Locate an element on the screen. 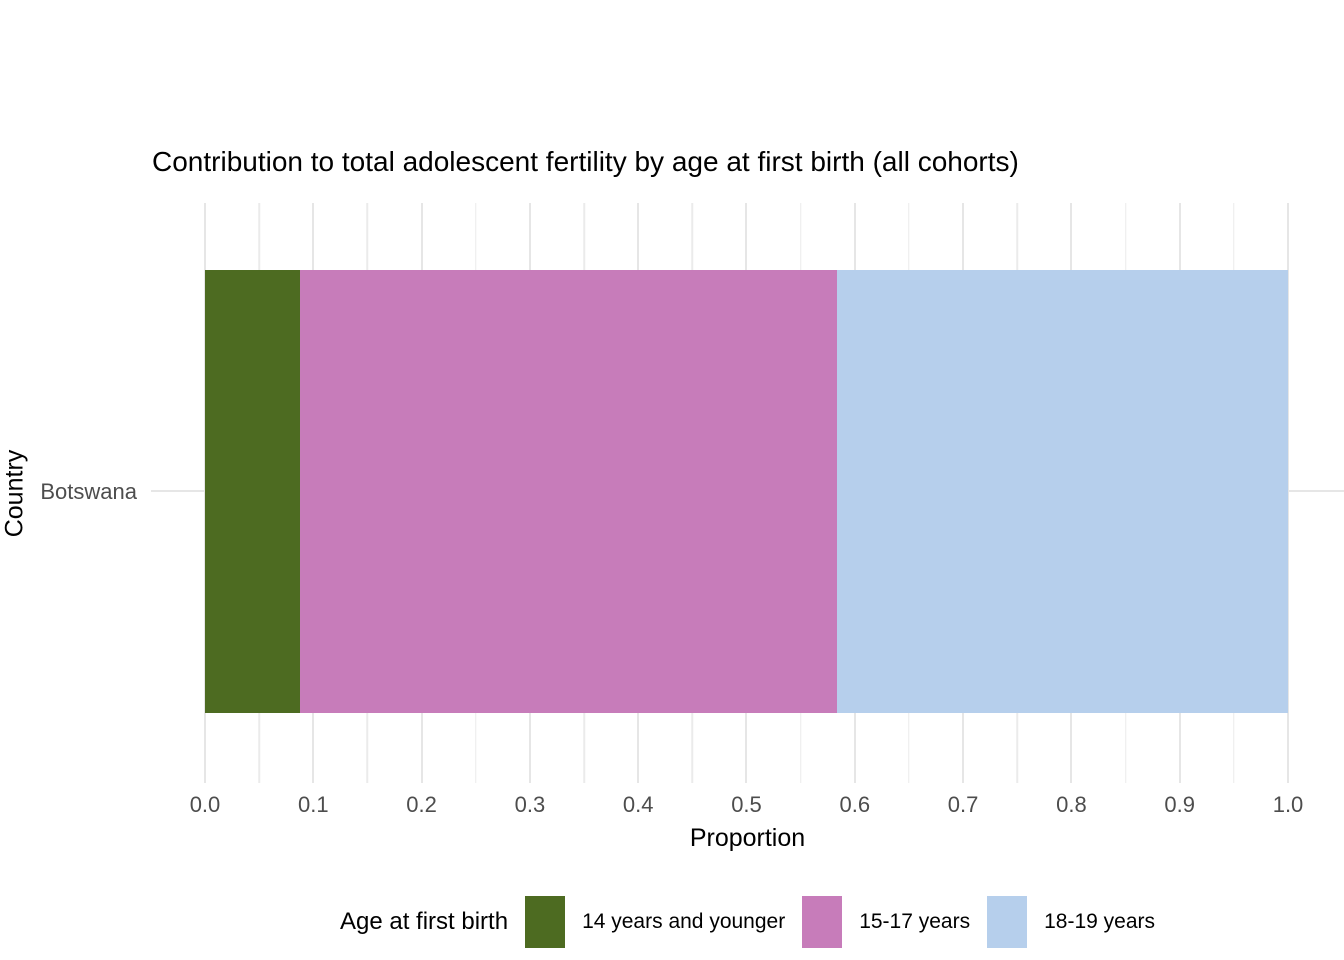 This screenshot has height=960, width=1344. legend-label: 18-19 years is located at coordinates (1100, 921).